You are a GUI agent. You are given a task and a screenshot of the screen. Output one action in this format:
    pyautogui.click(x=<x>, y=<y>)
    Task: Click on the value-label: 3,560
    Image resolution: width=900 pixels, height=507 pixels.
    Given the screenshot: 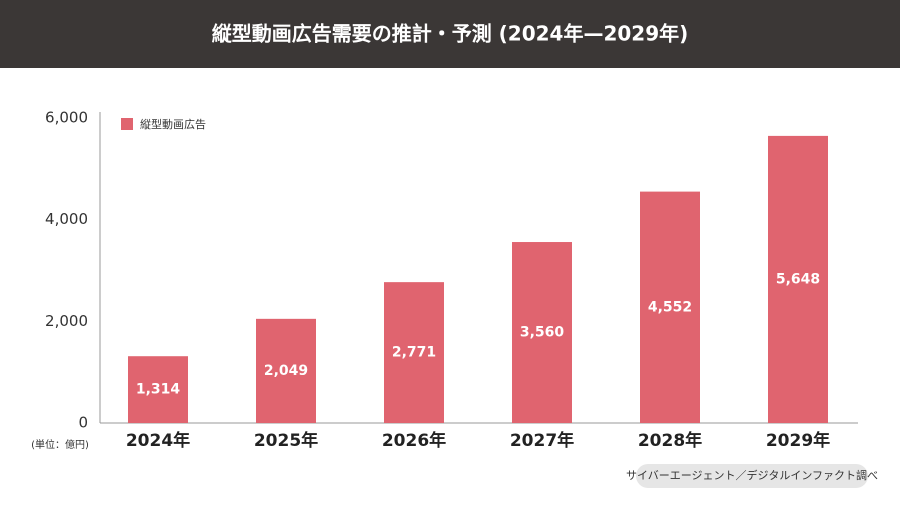 What is the action you would take?
    pyautogui.click(x=542, y=333)
    